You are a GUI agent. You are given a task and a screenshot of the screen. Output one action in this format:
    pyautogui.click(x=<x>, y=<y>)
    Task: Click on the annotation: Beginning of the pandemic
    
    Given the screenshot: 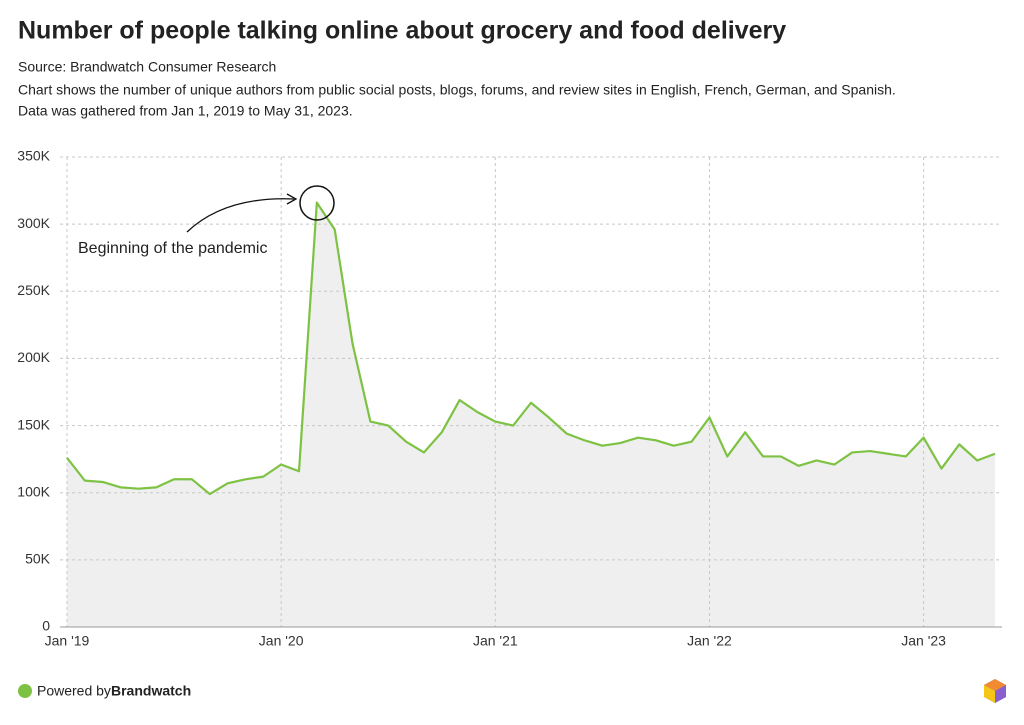 What is the action you would take?
    pyautogui.click(x=172, y=248)
    